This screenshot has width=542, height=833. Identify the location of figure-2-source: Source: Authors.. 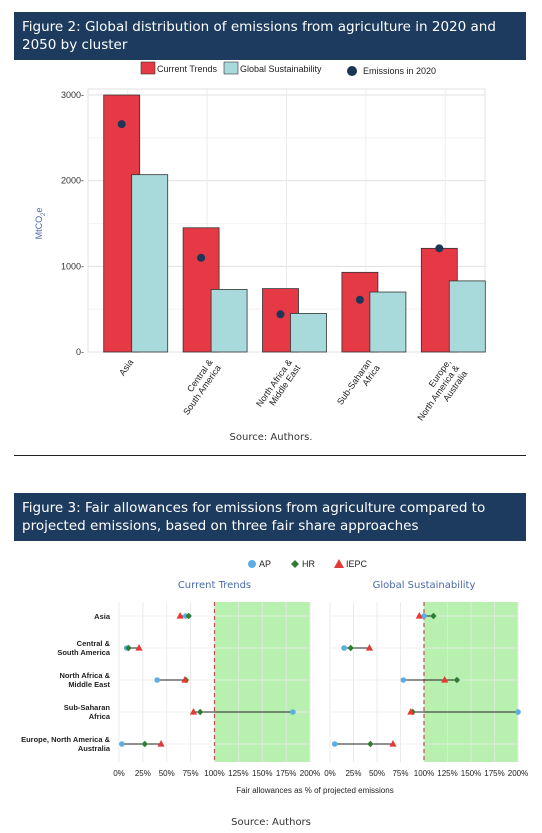
(271, 437).